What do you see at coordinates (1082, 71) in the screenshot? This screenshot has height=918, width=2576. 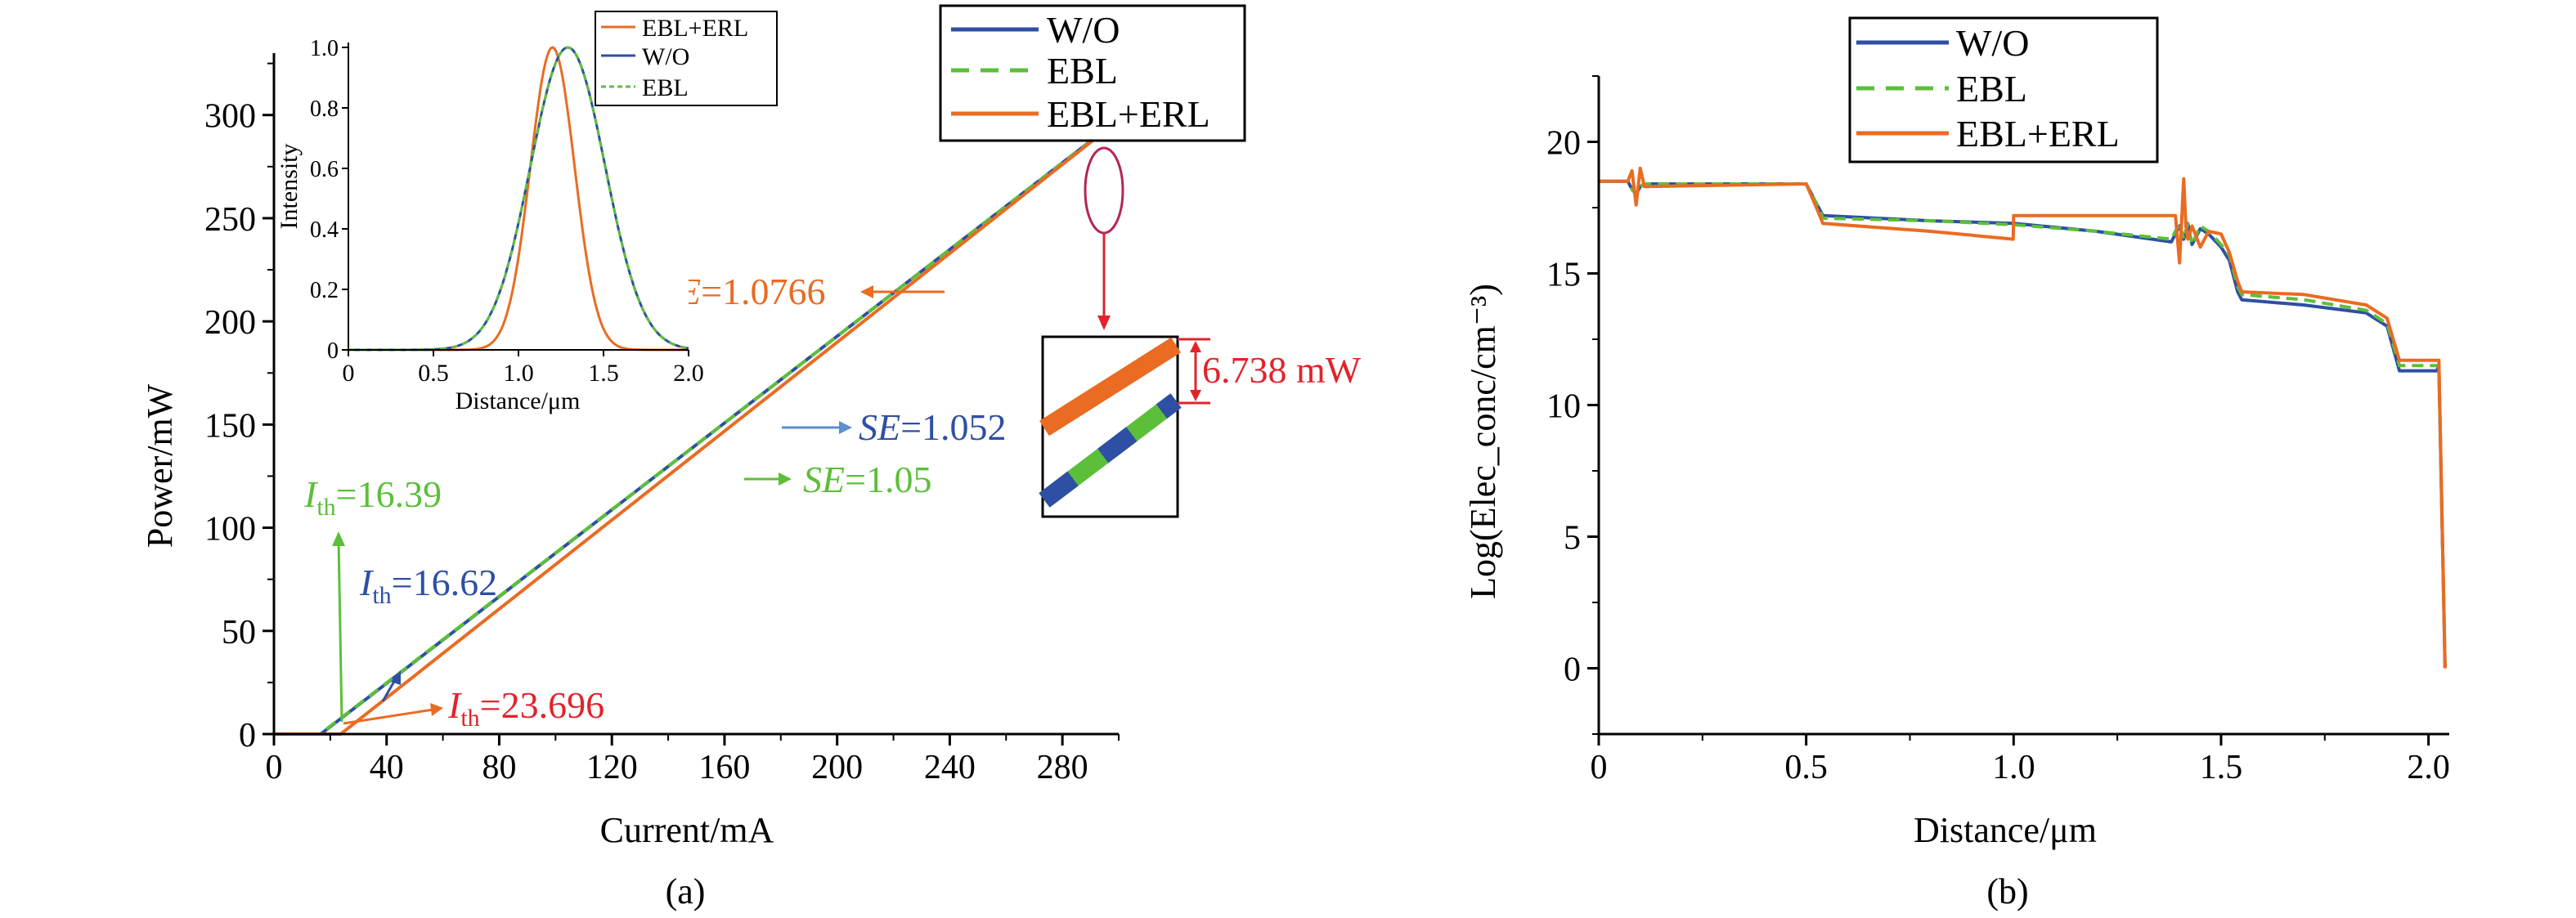 I see `legend-label-ebl: EBL` at bounding box center [1082, 71].